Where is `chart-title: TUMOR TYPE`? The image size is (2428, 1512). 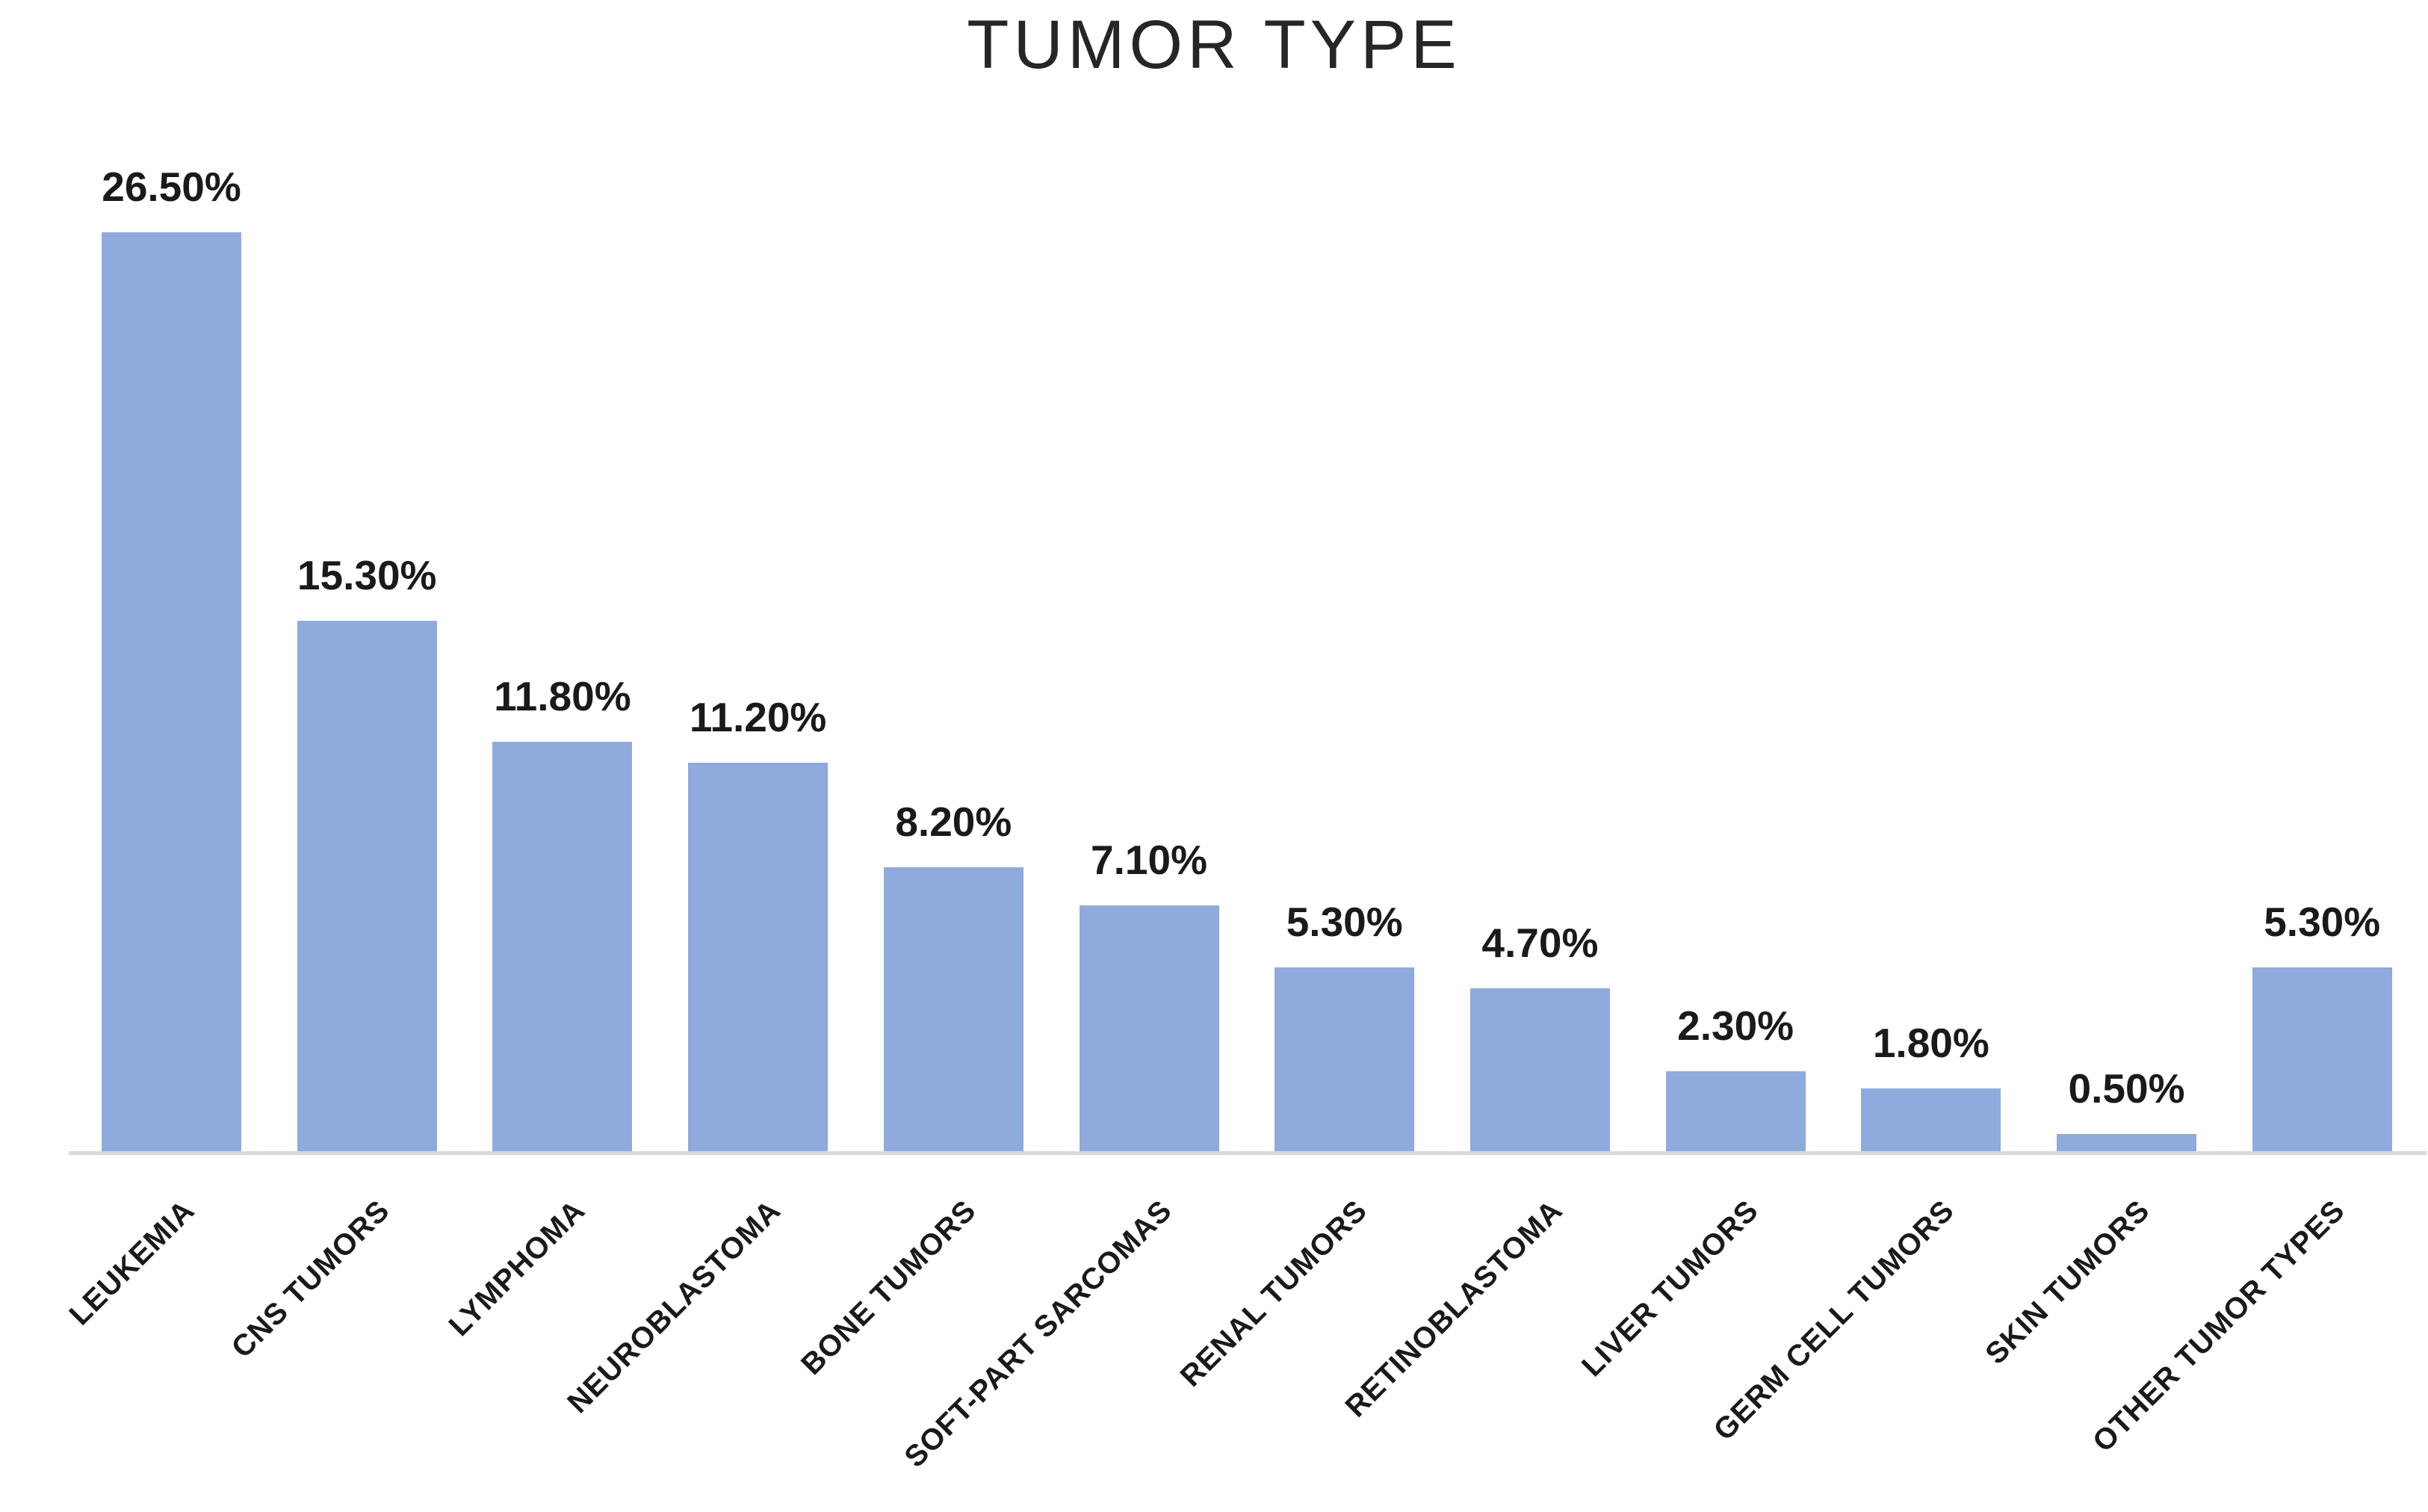 chart-title: TUMOR TYPE is located at coordinates (1214, 45).